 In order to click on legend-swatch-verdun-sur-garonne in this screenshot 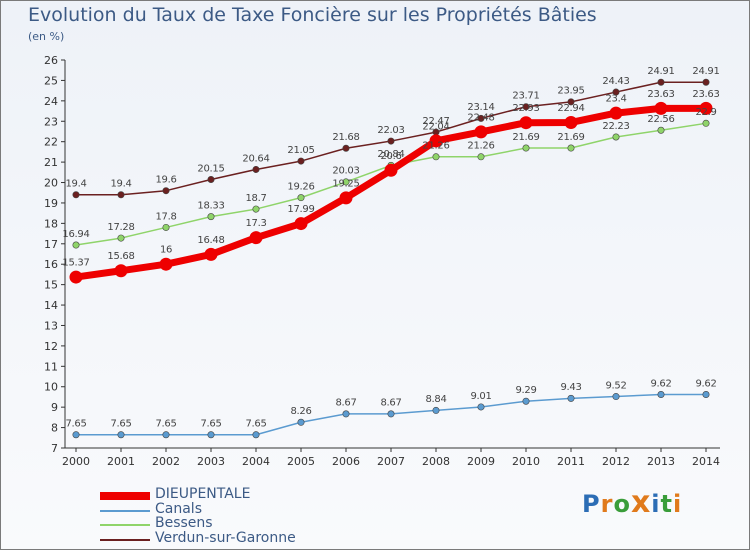, I will do `click(125, 539)`.